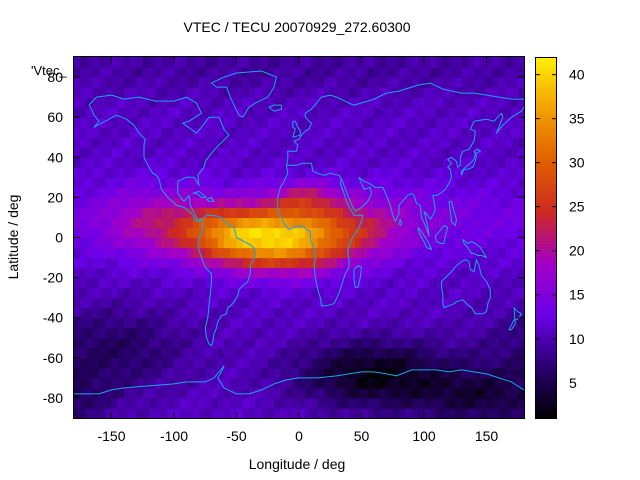 The height and width of the screenshot is (480, 640). I want to click on colorbar-tick-label: 20, so click(577, 251).